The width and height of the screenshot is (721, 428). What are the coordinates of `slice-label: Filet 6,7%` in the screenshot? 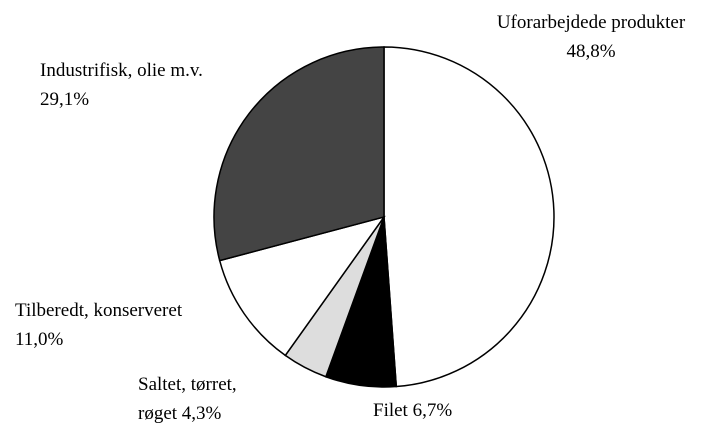 It's located at (433, 410).